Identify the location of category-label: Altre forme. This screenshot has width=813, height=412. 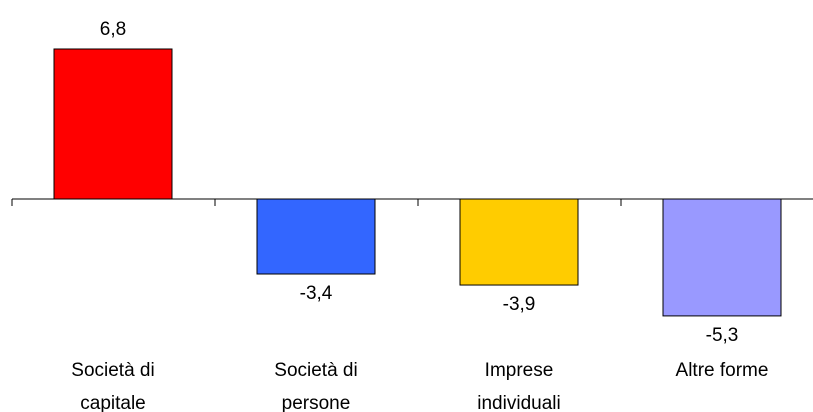
(722, 370).